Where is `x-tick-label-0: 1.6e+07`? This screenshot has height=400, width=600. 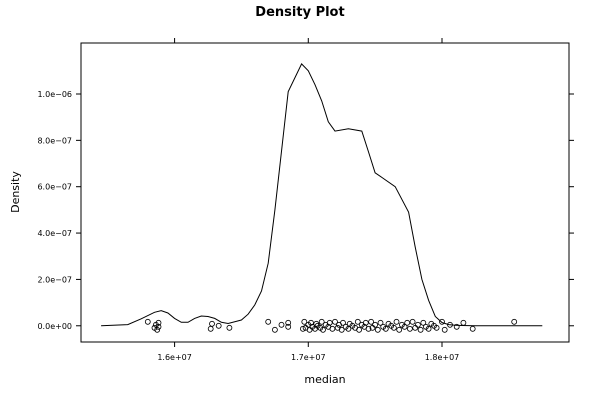
x-tick-label-0: 1.6e+07 is located at coordinates (174, 357).